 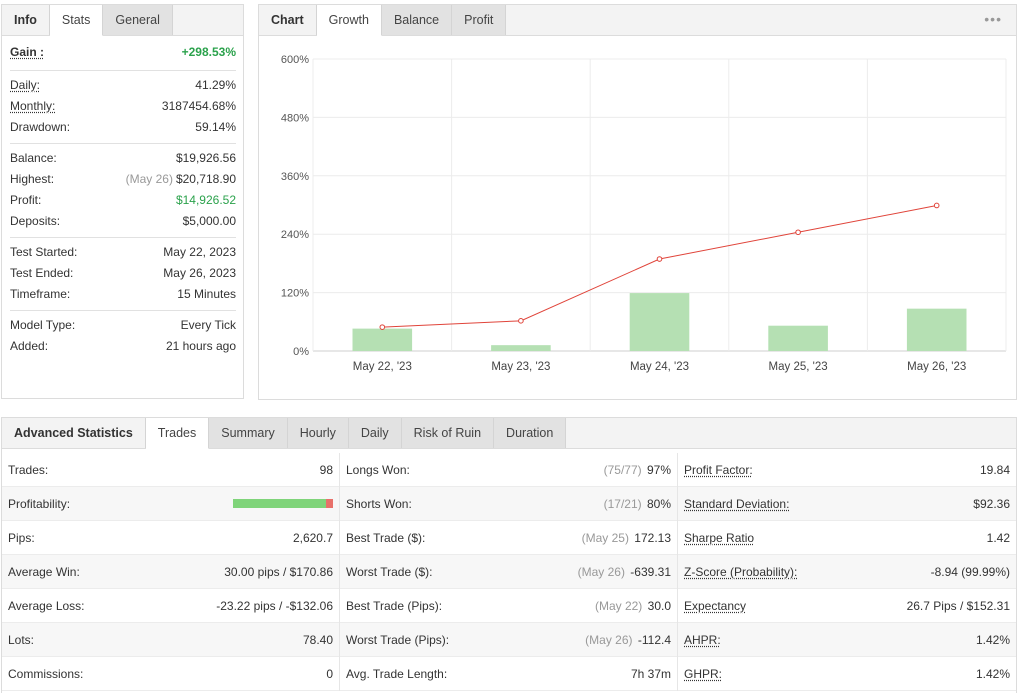 I want to click on tab-profit: Profit, so click(x=479, y=20).